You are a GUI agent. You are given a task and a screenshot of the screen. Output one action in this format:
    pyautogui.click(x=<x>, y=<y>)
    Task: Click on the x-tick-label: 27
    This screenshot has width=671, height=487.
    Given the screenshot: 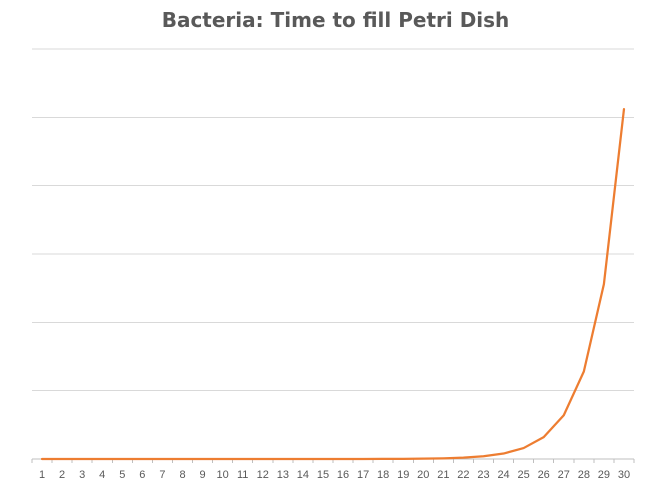 What is the action you would take?
    pyautogui.click(x=564, y=475)
    